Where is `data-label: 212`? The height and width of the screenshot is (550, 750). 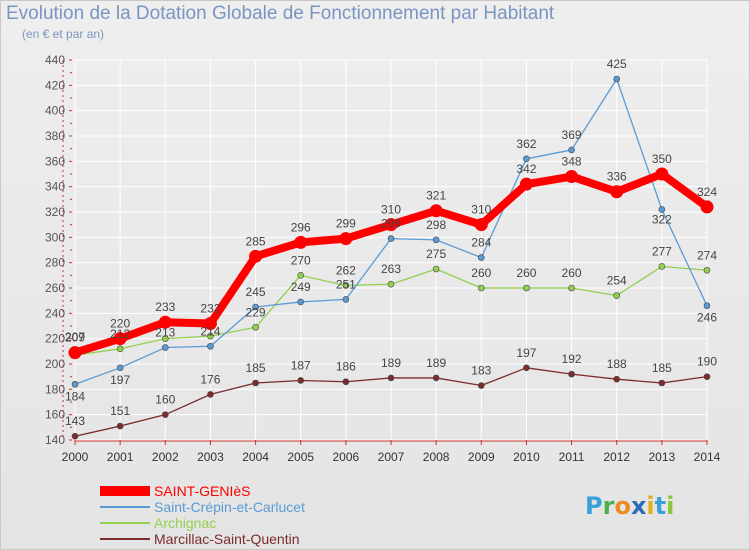
data-label: 212 is located at coordinates (120, 334).